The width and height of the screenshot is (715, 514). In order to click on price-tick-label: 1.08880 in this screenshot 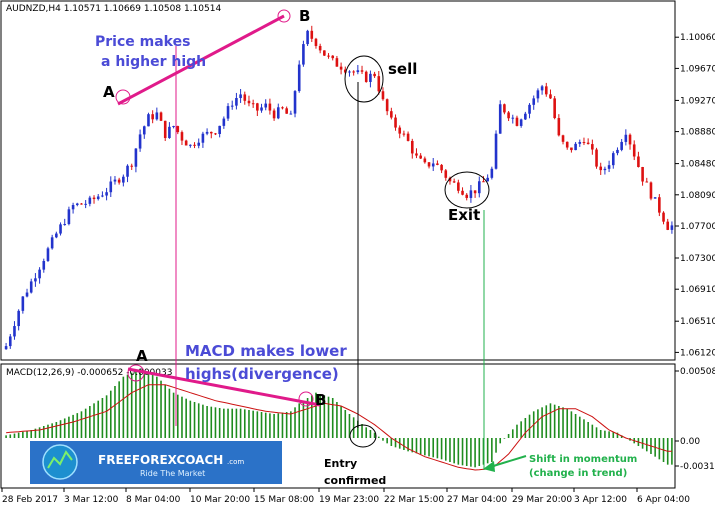, I will do `click(697, 133)`.